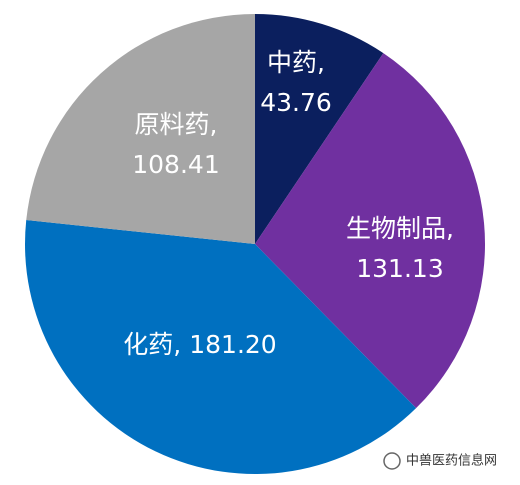 The width and height of the screenshot is (520, 485). I want to click on category-label: 中药,, so click(296, 62).